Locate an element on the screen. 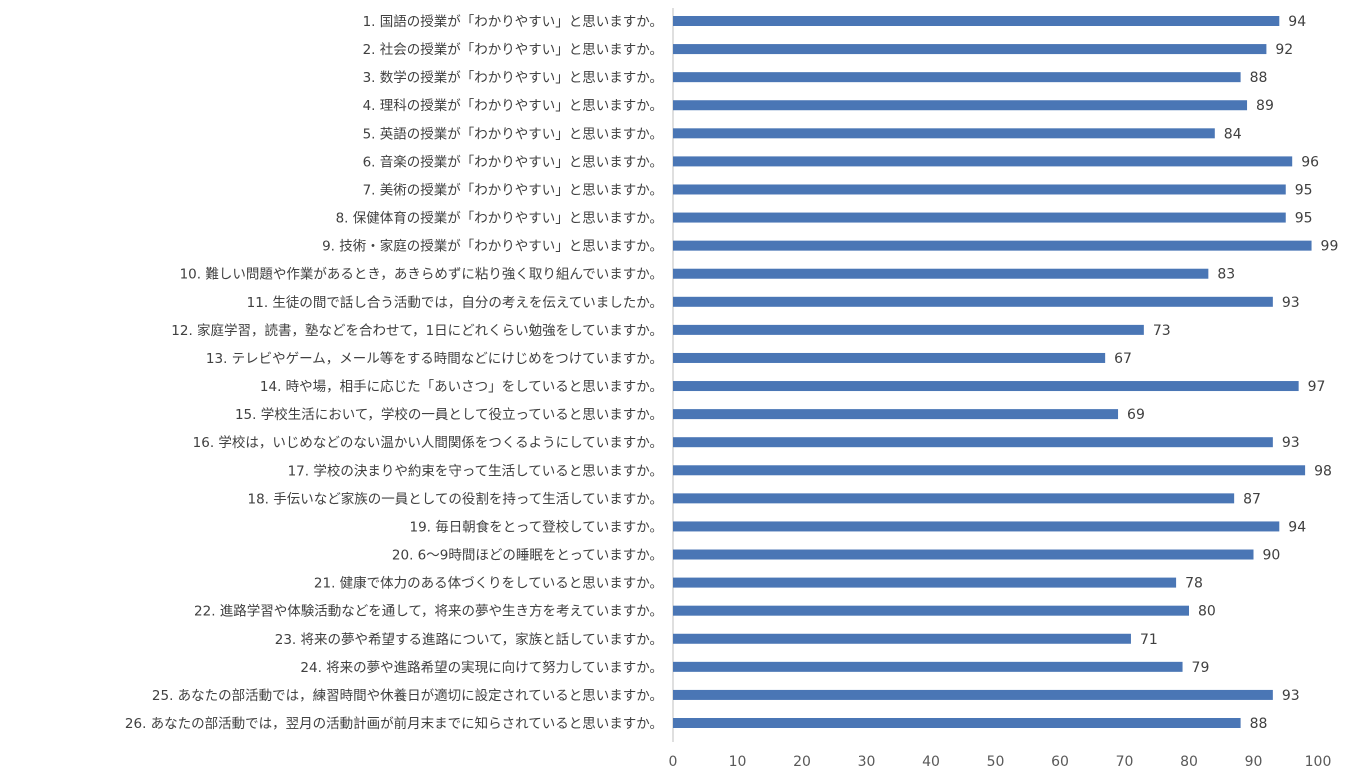 The height and width of the screenshot is (774, 1354). x-tick-label-100: 100 is located at coordinates (1318, 762).